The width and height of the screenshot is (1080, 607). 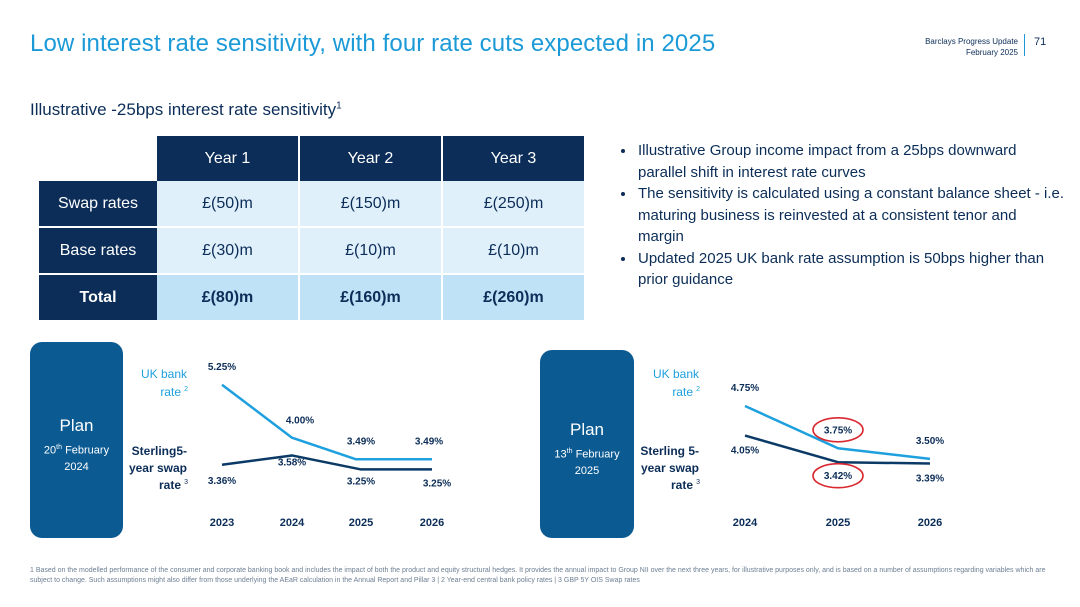 What do you see at coordinates (669, 451) in the screenshot?
I see `legend-label: Sterling 5-` at bounding box center [669, 451].